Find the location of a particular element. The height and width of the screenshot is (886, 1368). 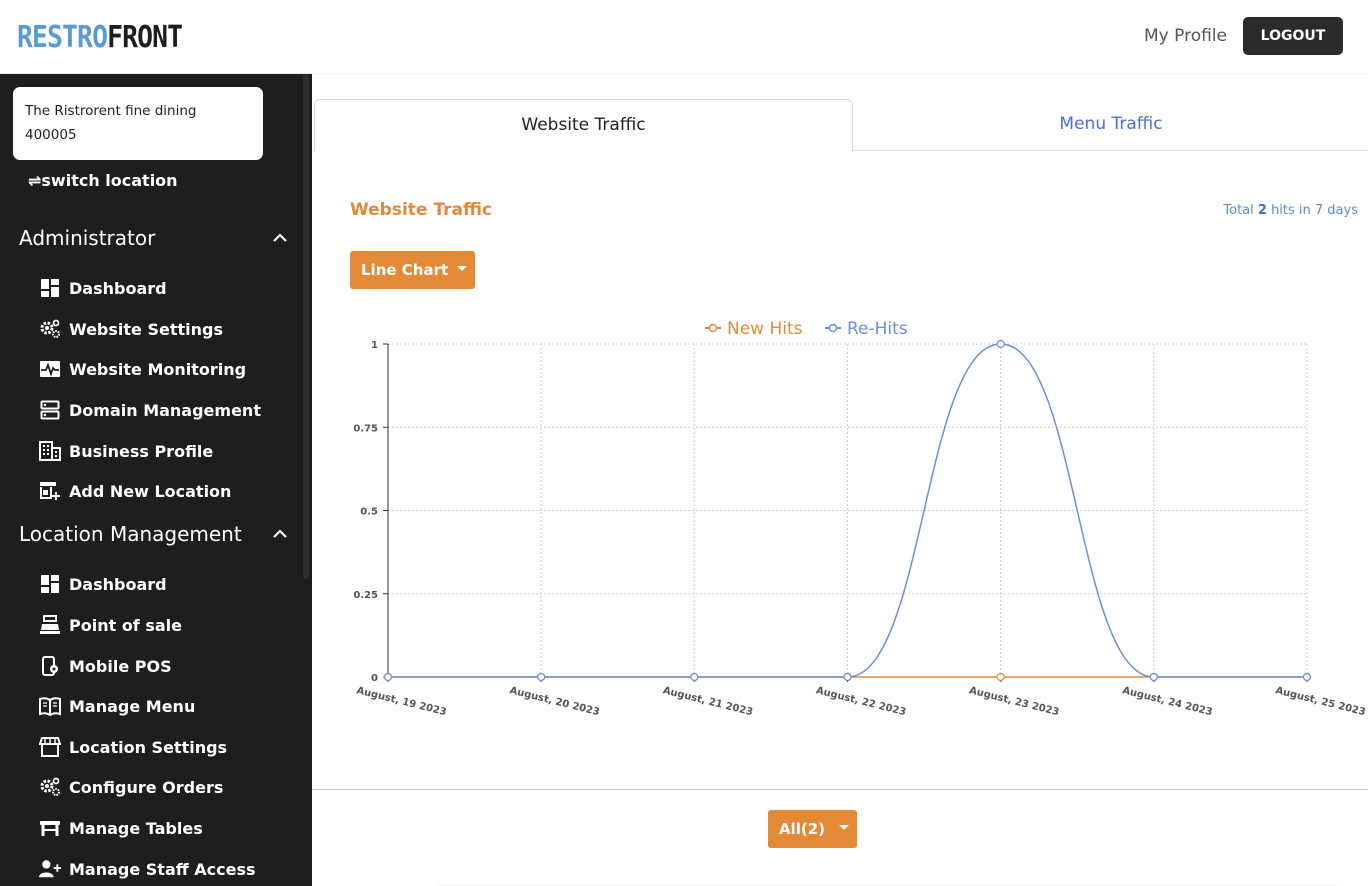

legend-label: New Hits is located at coordinates (765, 329).